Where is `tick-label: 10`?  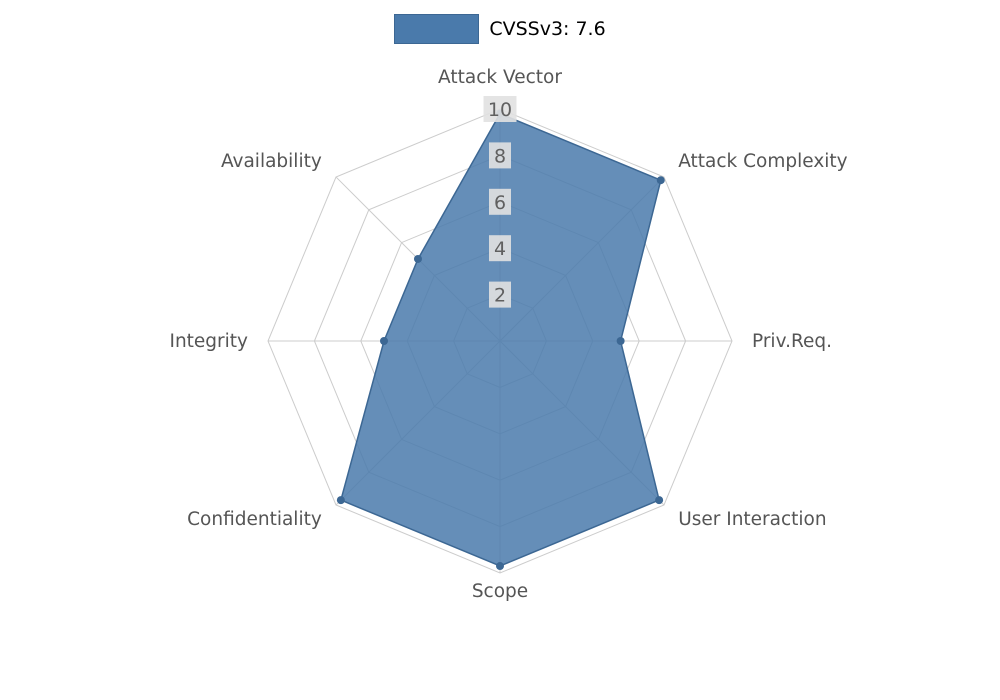 tick-label: 10 is located at coordinates (500, 110).